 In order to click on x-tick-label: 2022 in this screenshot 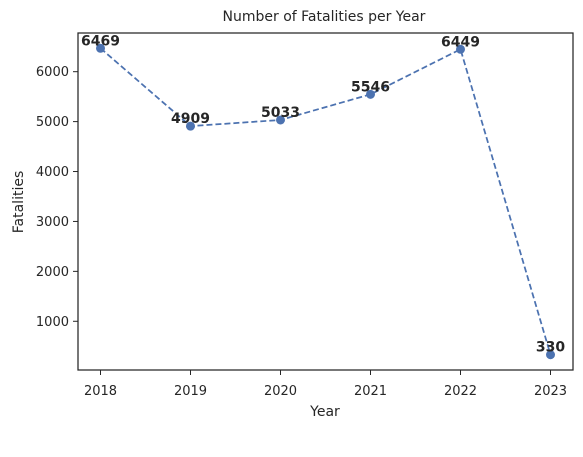, I will do `click(460, 391)`.